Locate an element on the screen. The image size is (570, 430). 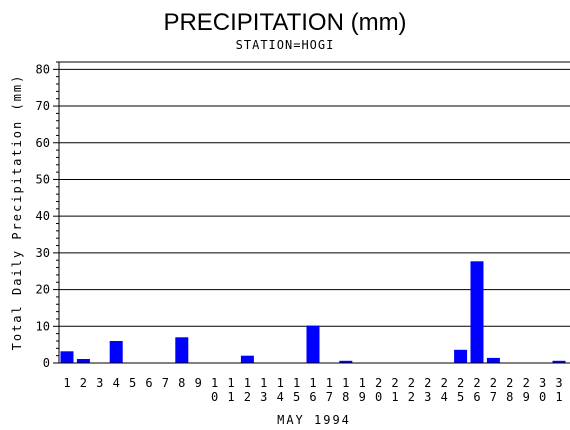
x-axis-label: MAY 1994 is located at coordinates (314, 420).